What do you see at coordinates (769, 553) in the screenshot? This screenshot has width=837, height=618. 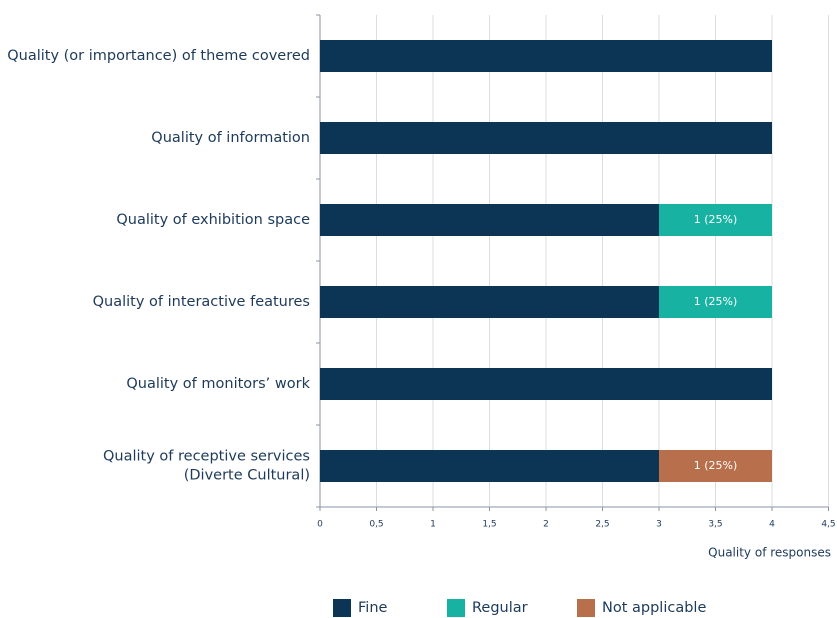 I see `x-axis-label: Quality of responses` at bounding box center [769, 553].